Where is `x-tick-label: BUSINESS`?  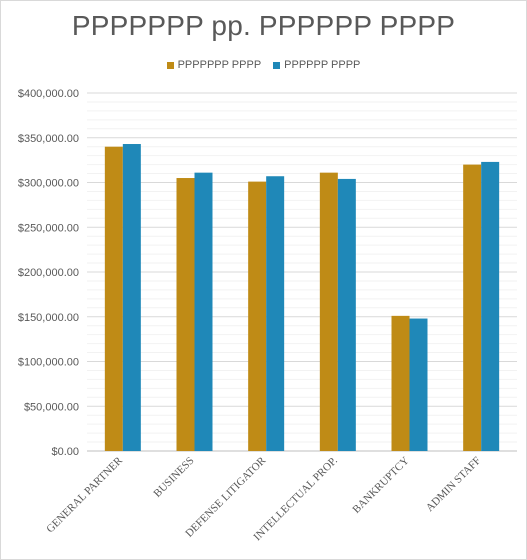 x-tick-label: BUSINESS is located at coordinates (173, 477).